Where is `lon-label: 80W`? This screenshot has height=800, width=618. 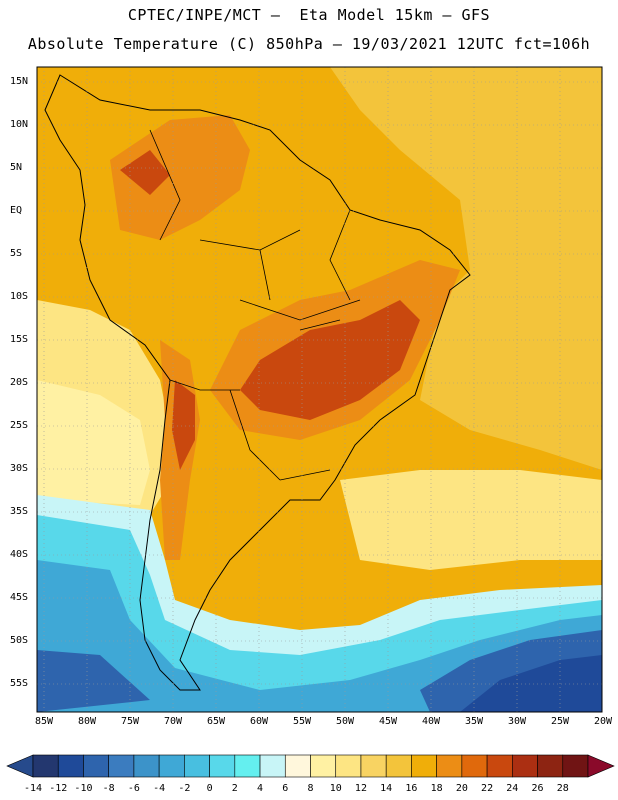 lon-label: 80W is located at coordinates (87, 721).